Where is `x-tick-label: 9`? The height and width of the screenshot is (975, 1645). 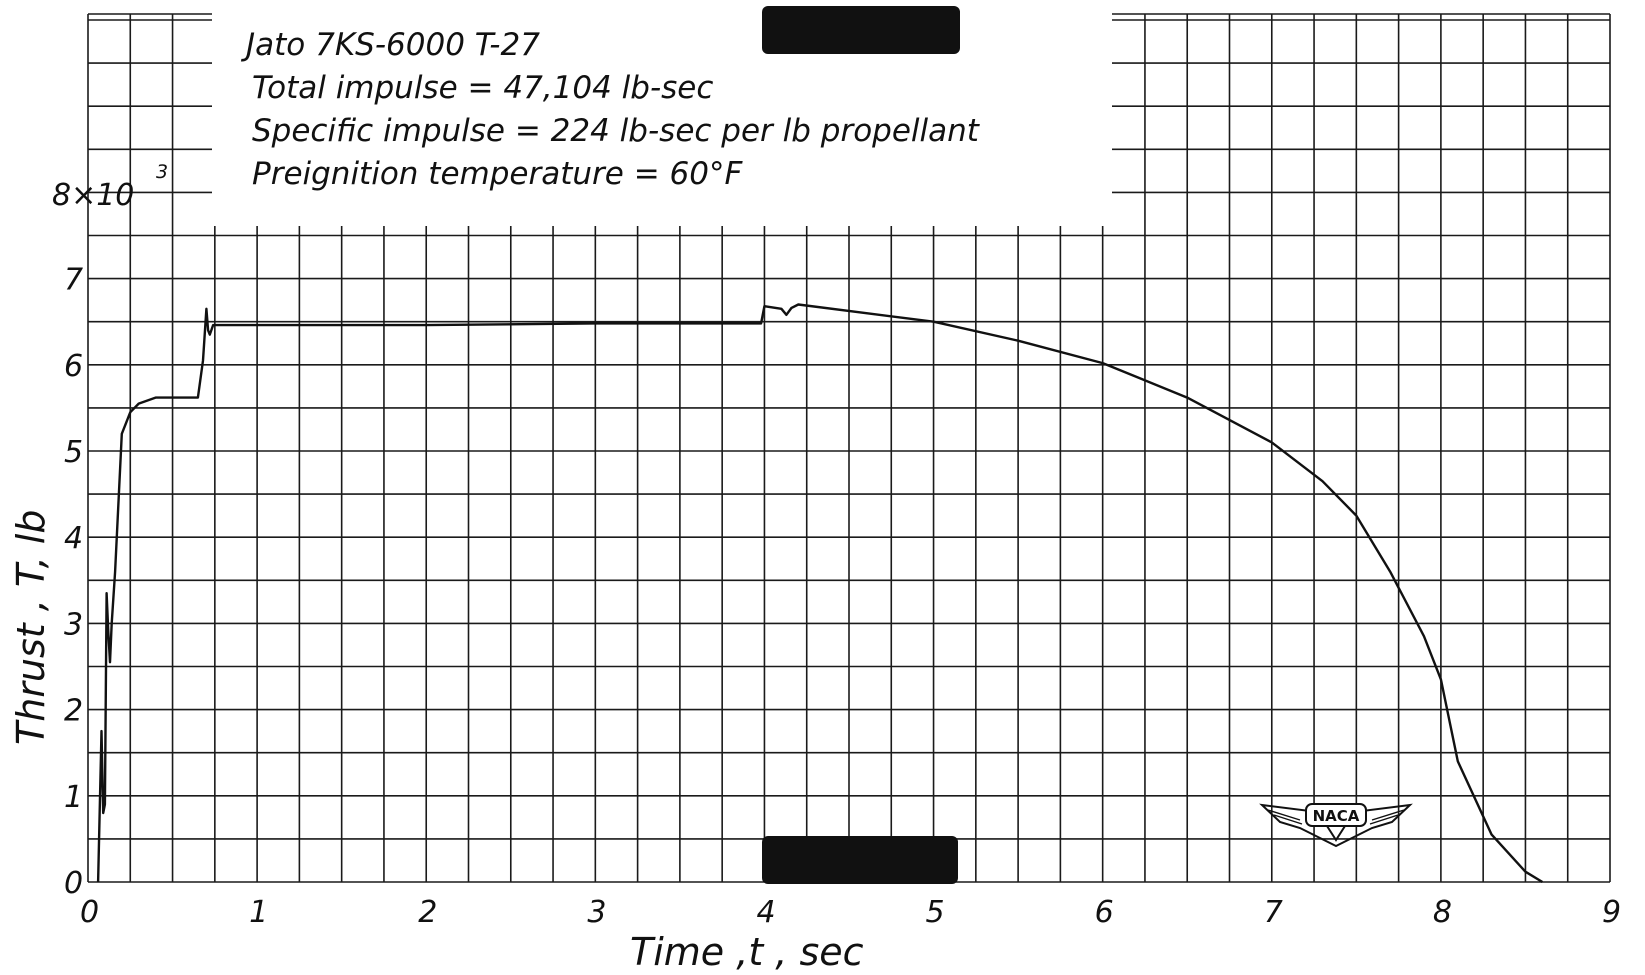 x-tick-label: 9 is located at coordinates (1611, 912).